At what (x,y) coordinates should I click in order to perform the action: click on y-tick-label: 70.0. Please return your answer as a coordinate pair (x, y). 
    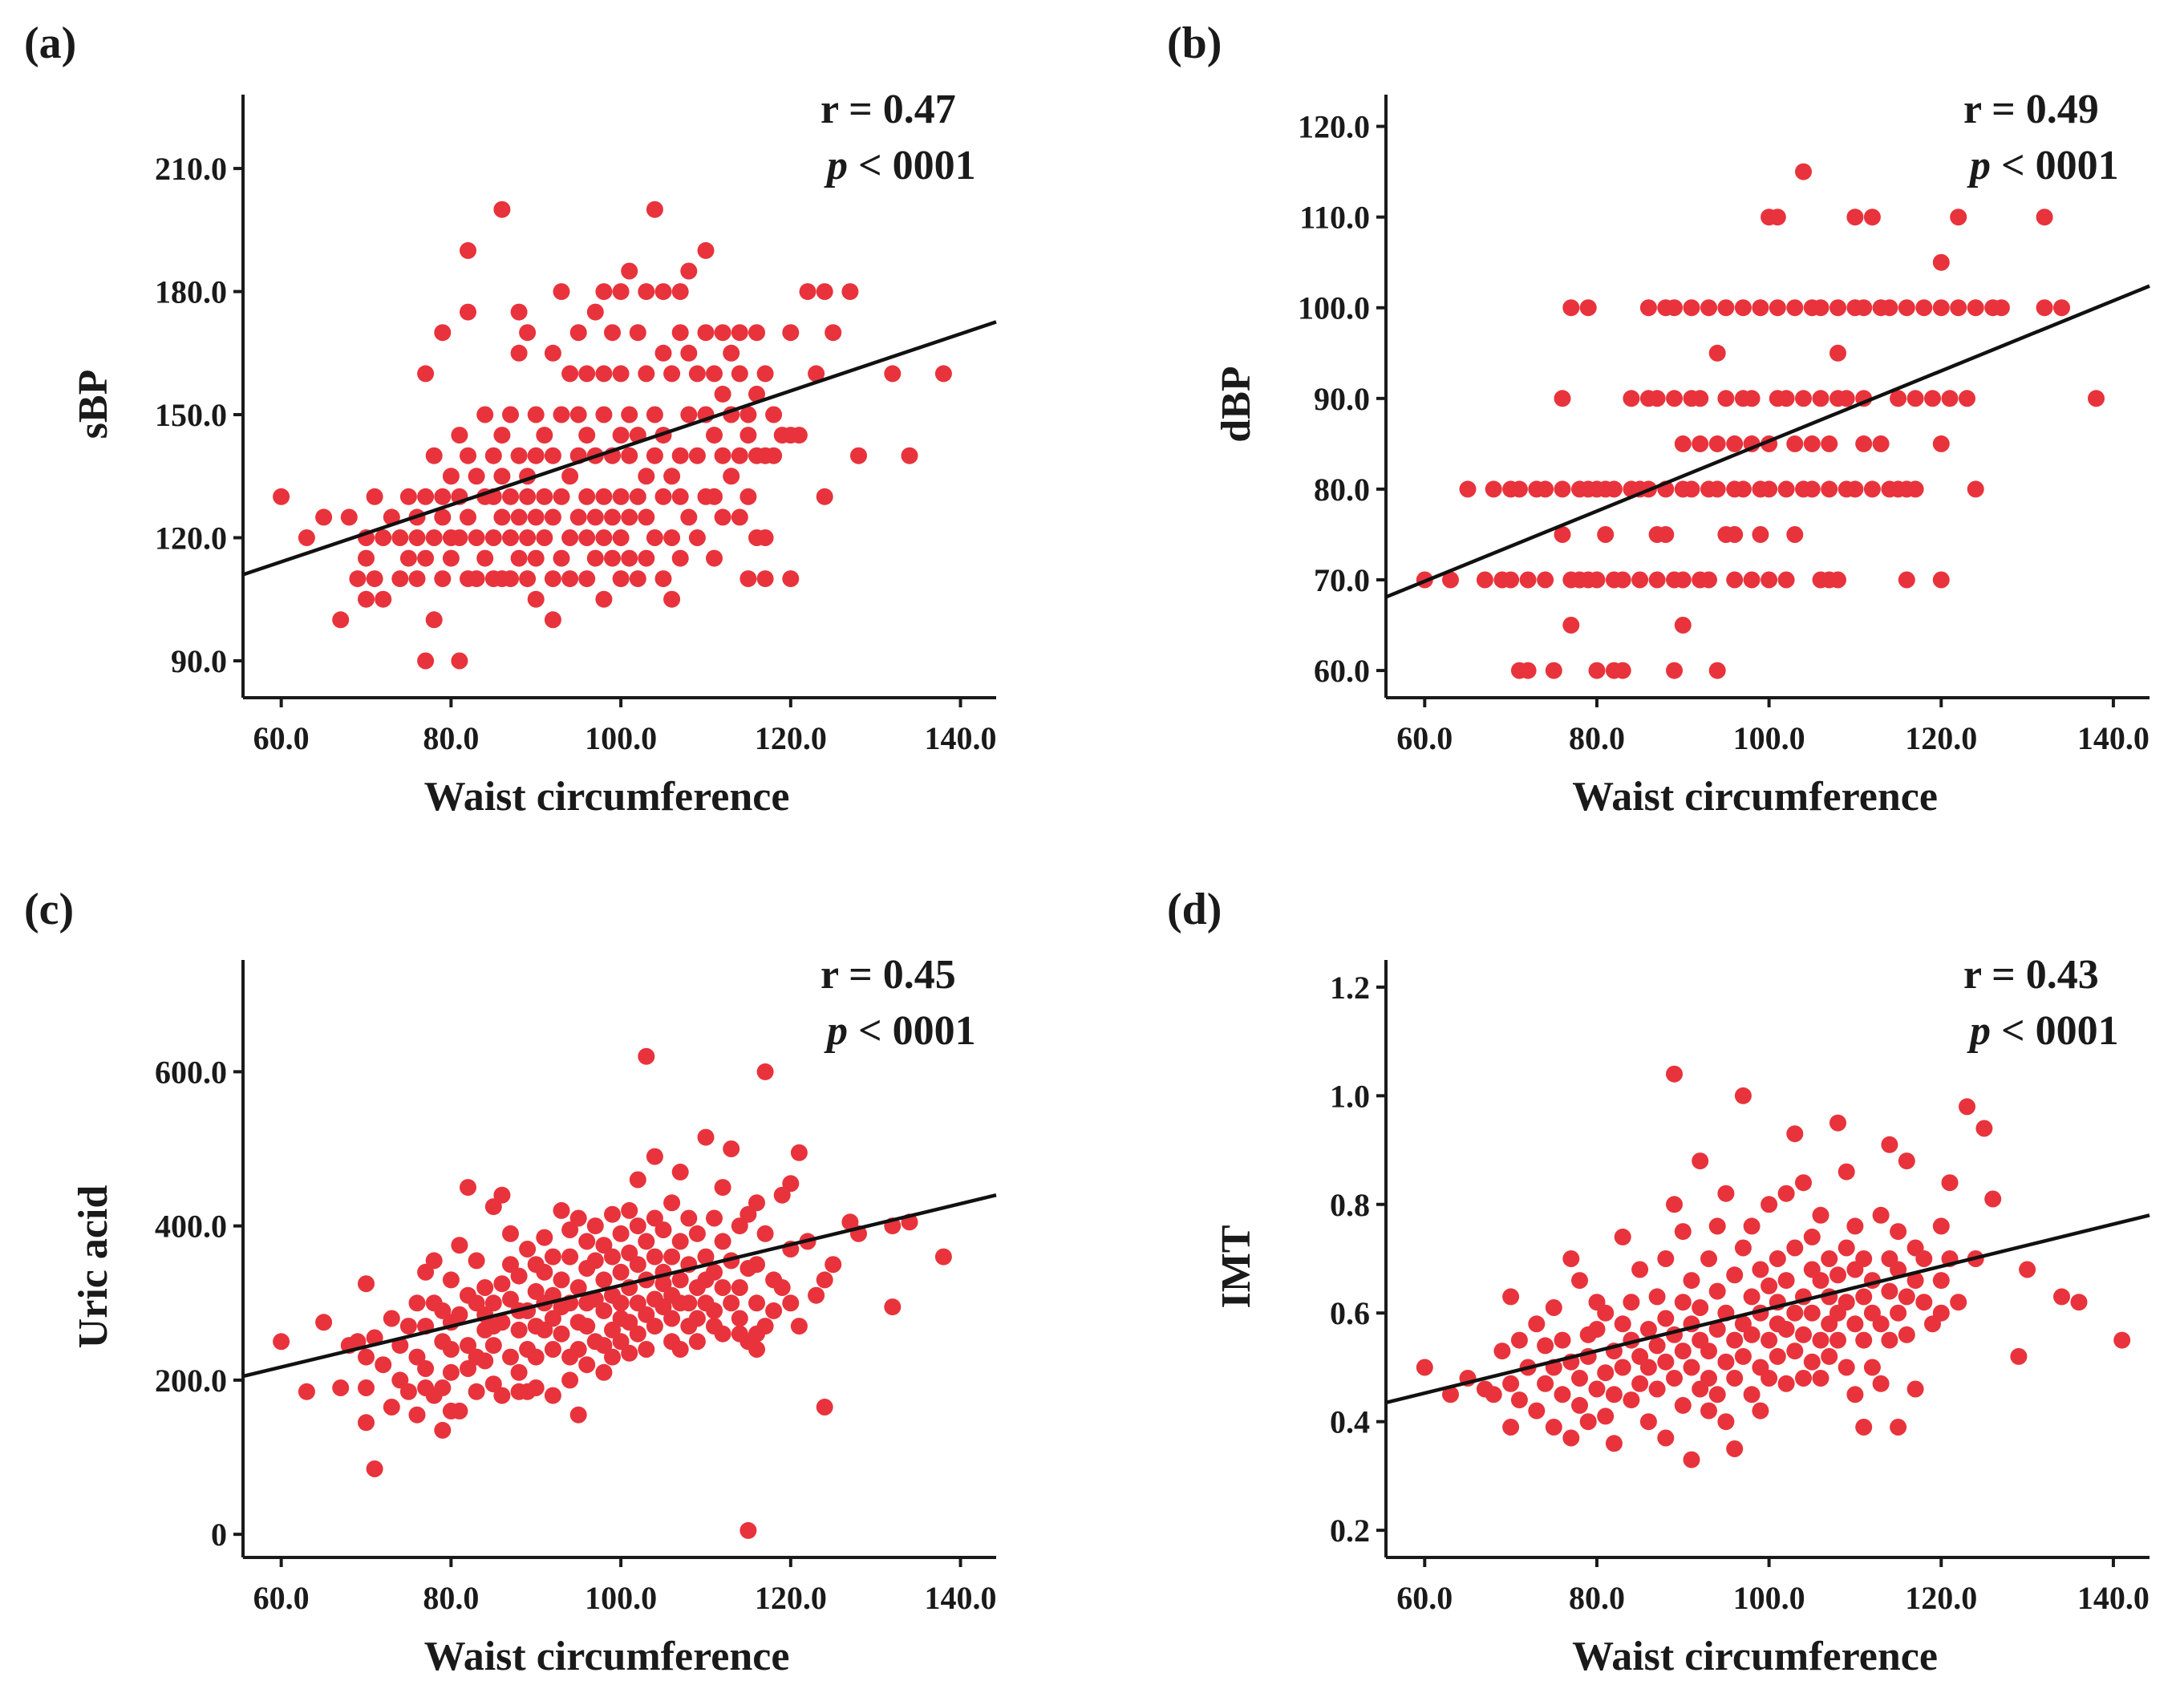
    Looking at the image, I should click on (1342, 580).